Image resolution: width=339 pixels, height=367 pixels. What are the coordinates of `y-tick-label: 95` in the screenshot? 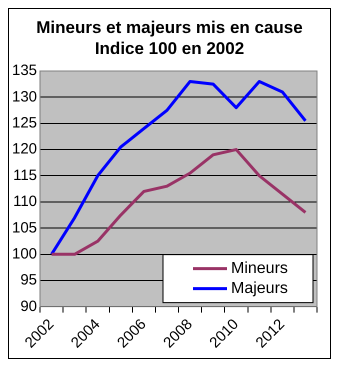 It's located at (29, 280).